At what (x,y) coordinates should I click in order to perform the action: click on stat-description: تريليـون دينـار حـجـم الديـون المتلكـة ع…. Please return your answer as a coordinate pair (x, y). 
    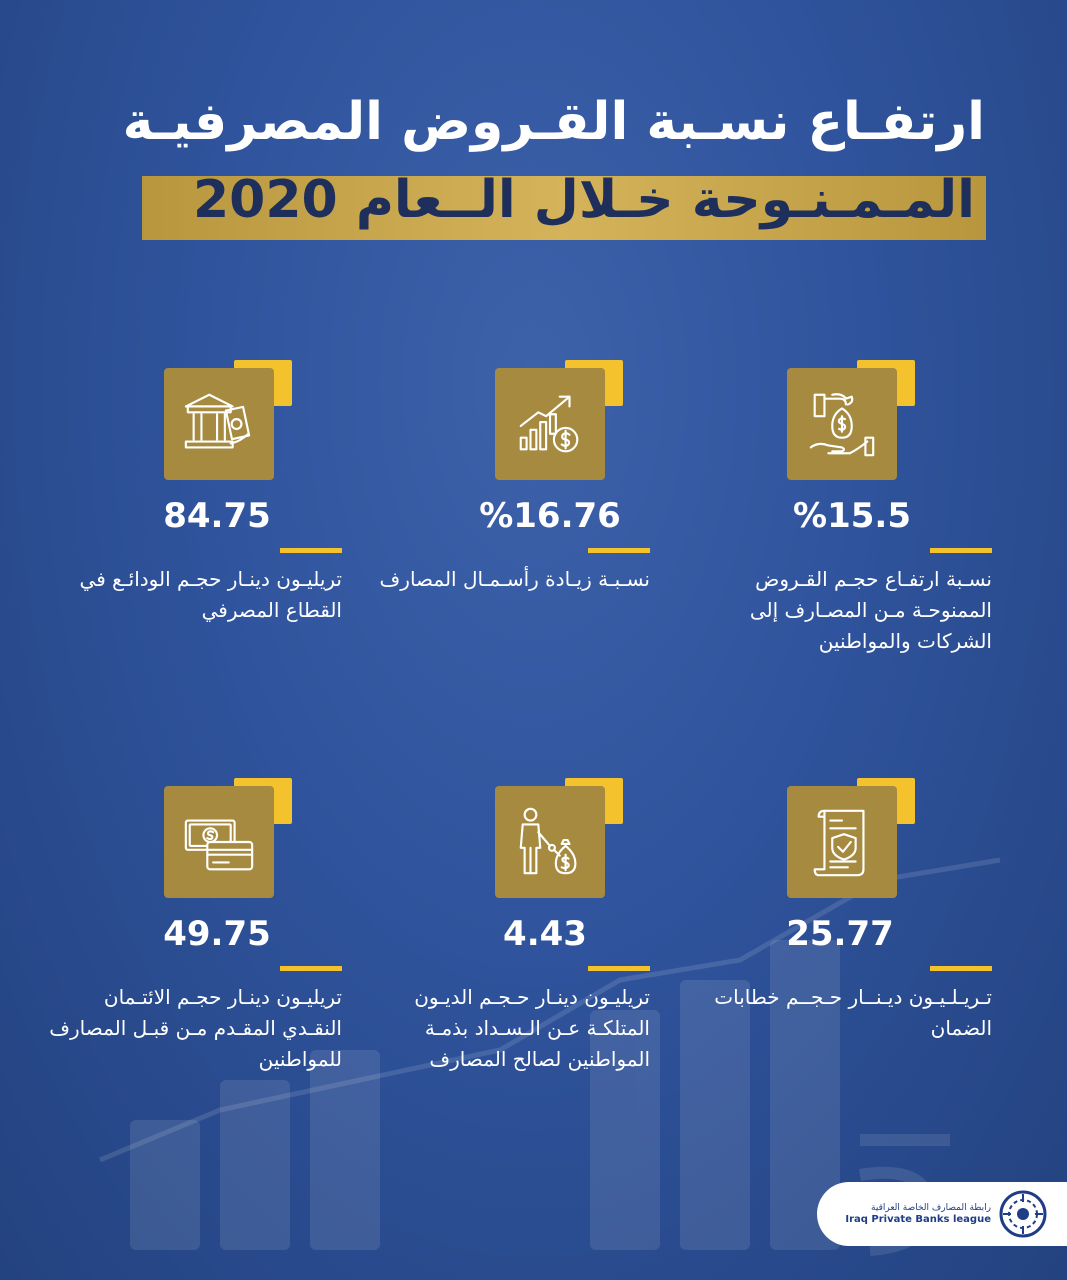
    Looking at the image, I should click on (532, 1028).